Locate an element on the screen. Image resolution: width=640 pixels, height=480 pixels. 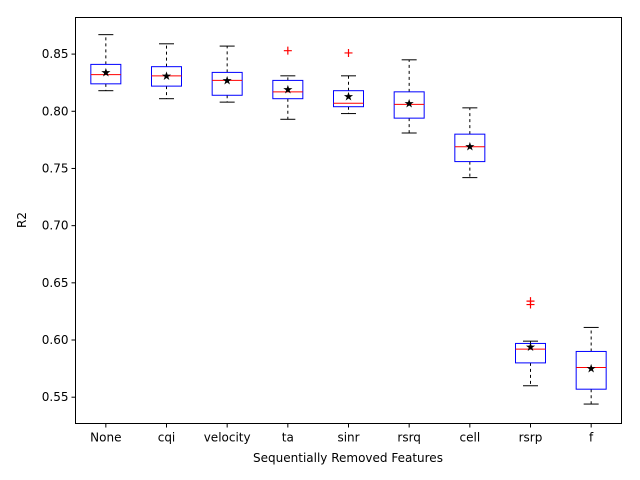
y-tick-label: 0.70 is located at coordinates (55, 226).